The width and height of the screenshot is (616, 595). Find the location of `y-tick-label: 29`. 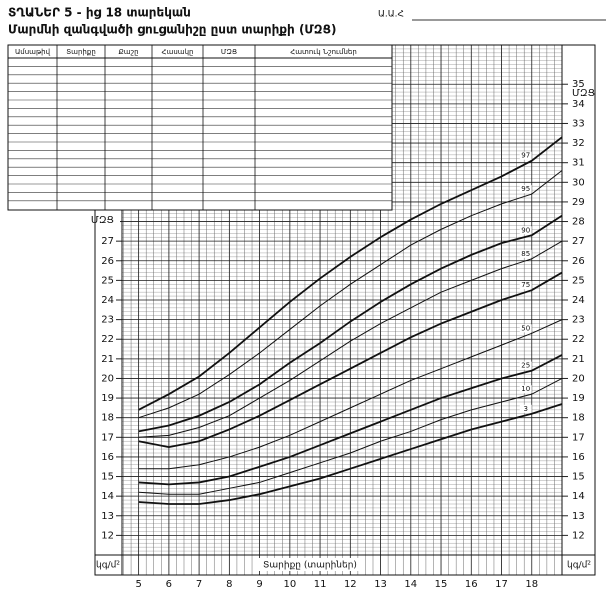

y-tick-label: 29 is located at coordinates (578, 202).